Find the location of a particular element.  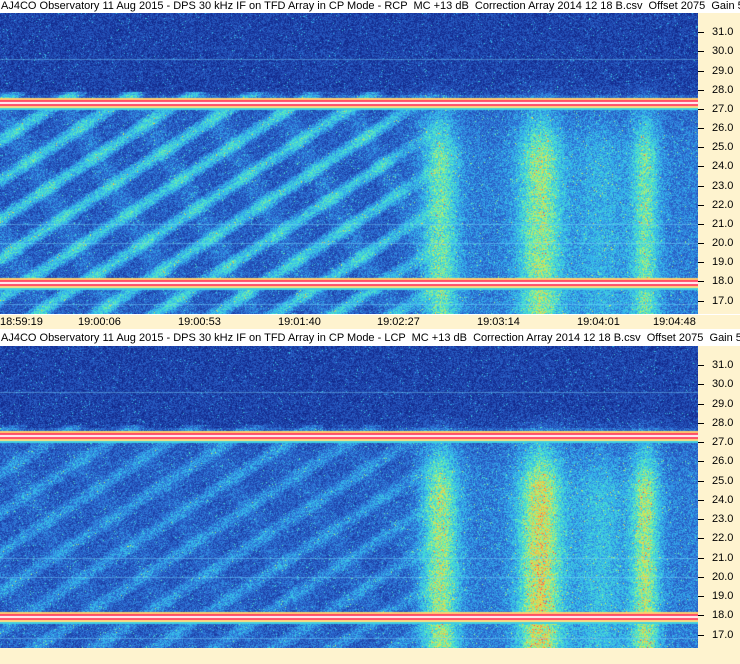

x-tick-label: 19:00:53 is located at coordinates (199, 322).